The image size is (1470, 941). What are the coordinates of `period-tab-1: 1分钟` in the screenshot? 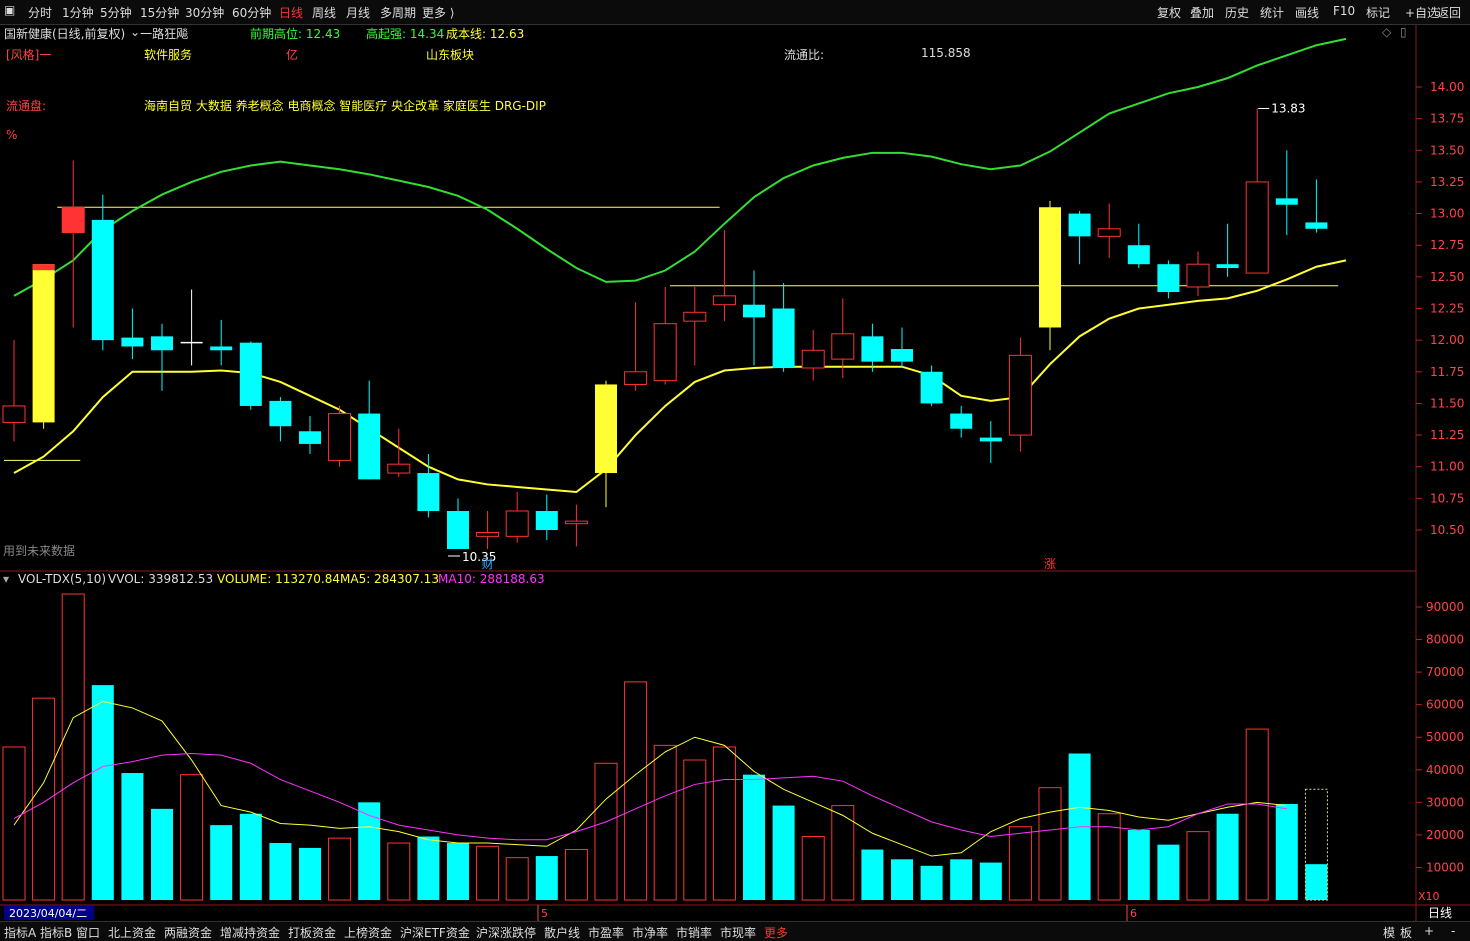 It's located at (78, 13).